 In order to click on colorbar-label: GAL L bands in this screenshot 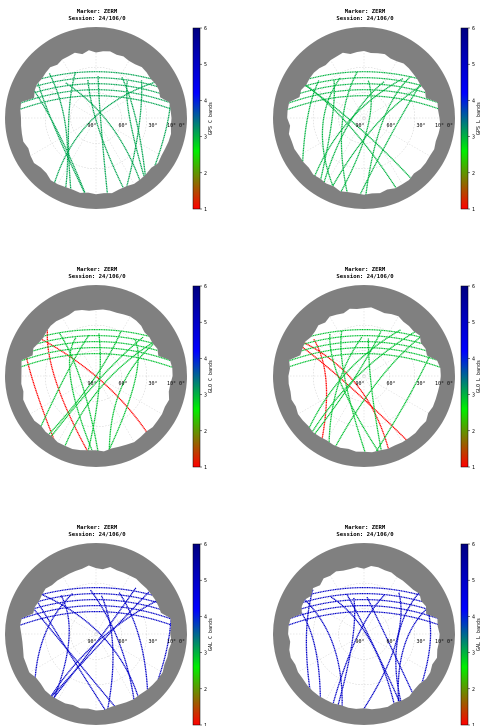, I will do `click(479, 634)`.